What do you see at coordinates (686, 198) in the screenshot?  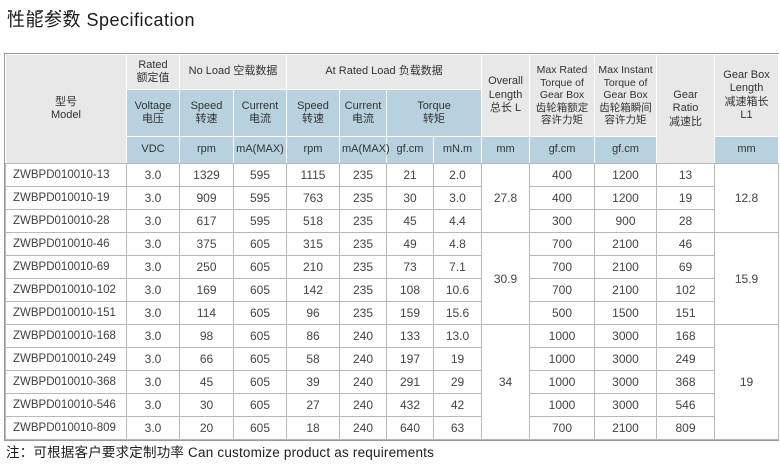 I see `cell-gear-ratio: 19` at bounding box center [686, 198].